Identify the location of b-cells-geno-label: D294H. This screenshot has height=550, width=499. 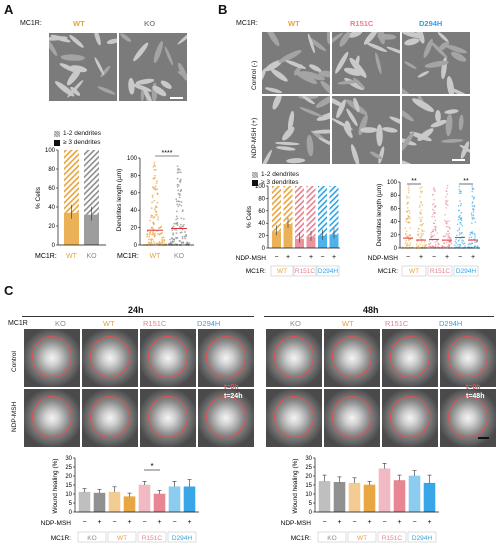
(328, 271).